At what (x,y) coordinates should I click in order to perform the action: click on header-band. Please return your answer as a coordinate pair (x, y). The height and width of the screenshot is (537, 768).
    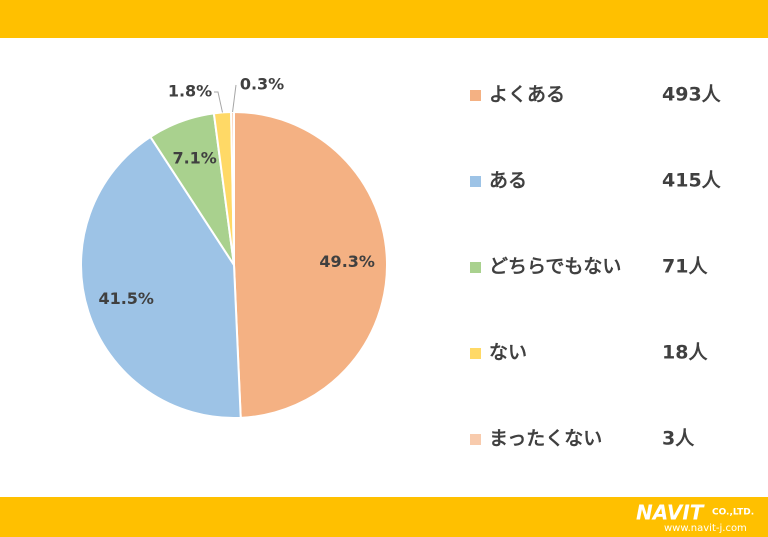
    Looking at the image, I should click on (384, 19).